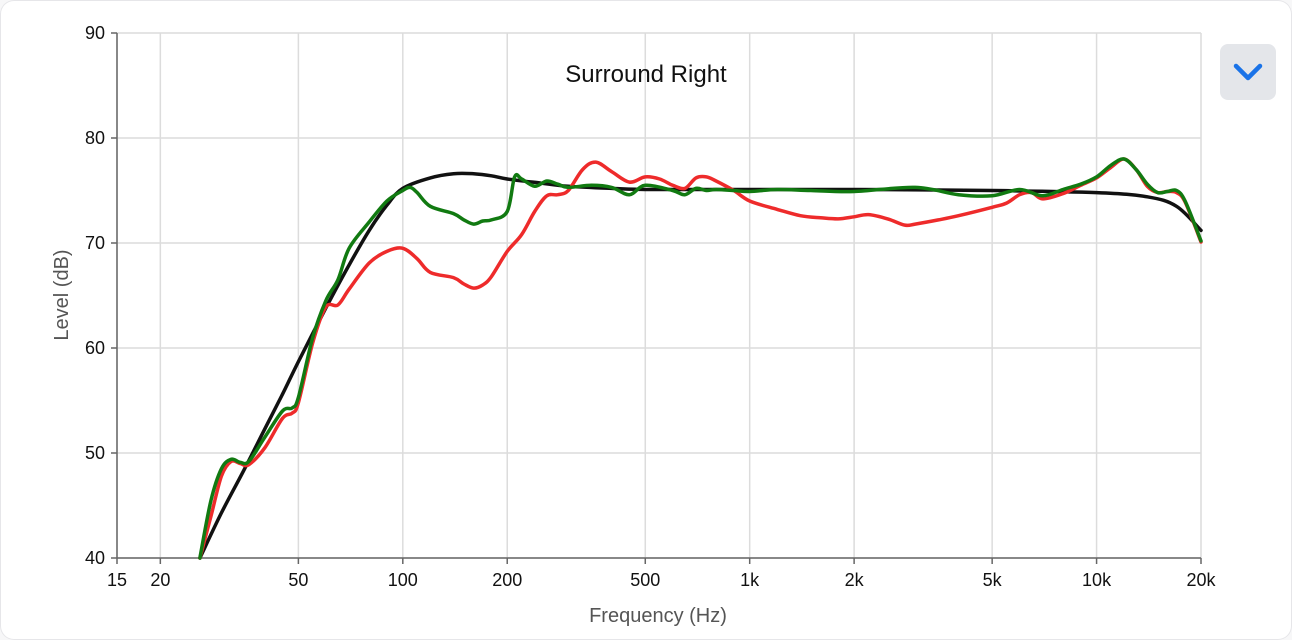  Describe the element at coordinates (95, 33) in the screenshot. I see `y-tick-label: 90` at that location.